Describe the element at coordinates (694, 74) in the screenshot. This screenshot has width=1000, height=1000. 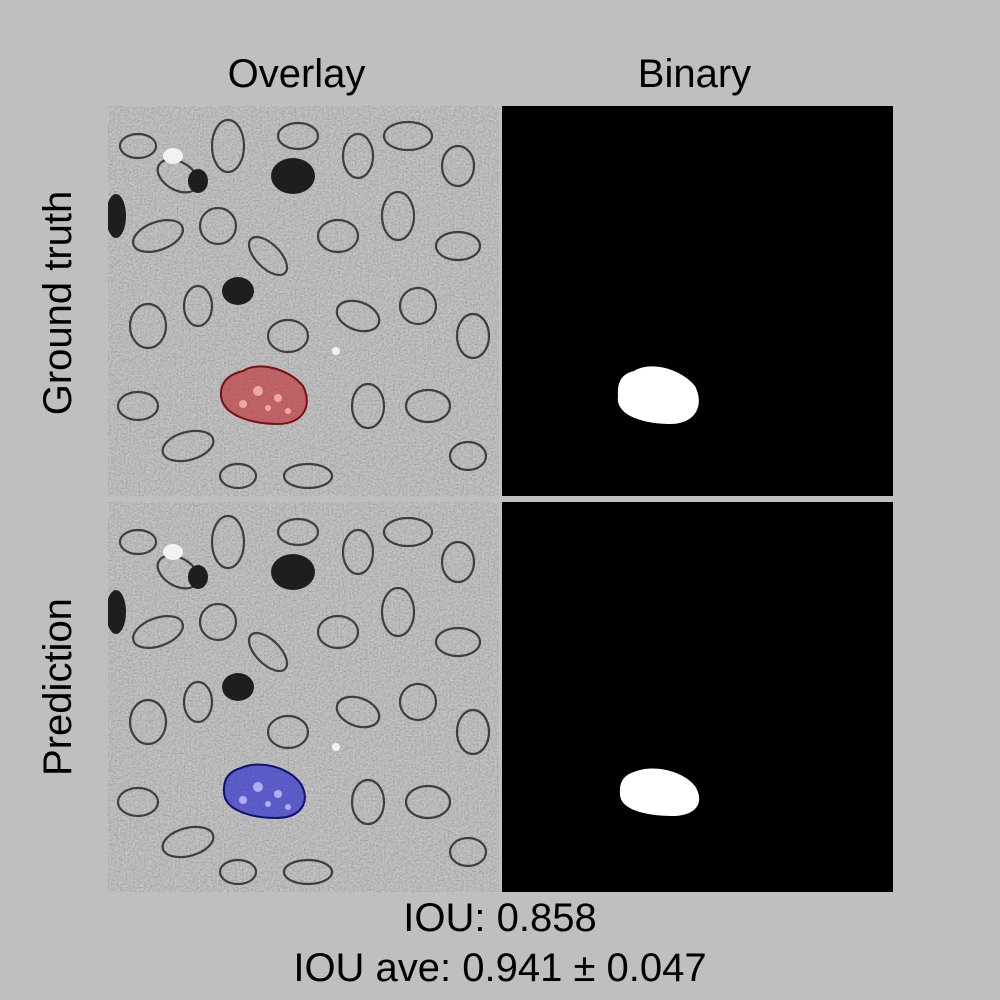
I see `column-title-binary: Binary` at that location.